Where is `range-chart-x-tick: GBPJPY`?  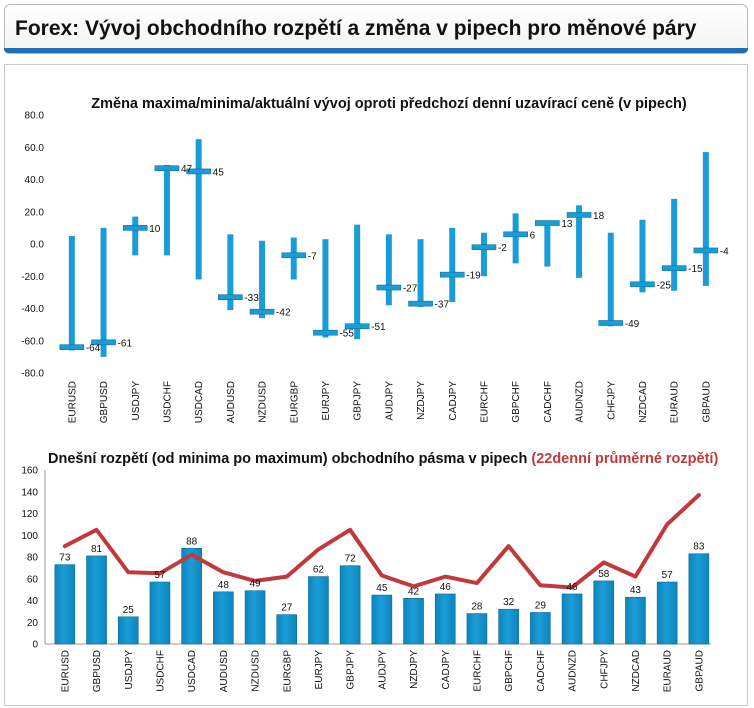
range-chart-x-tick: GBPJPY is located at coordinates (351, 670).